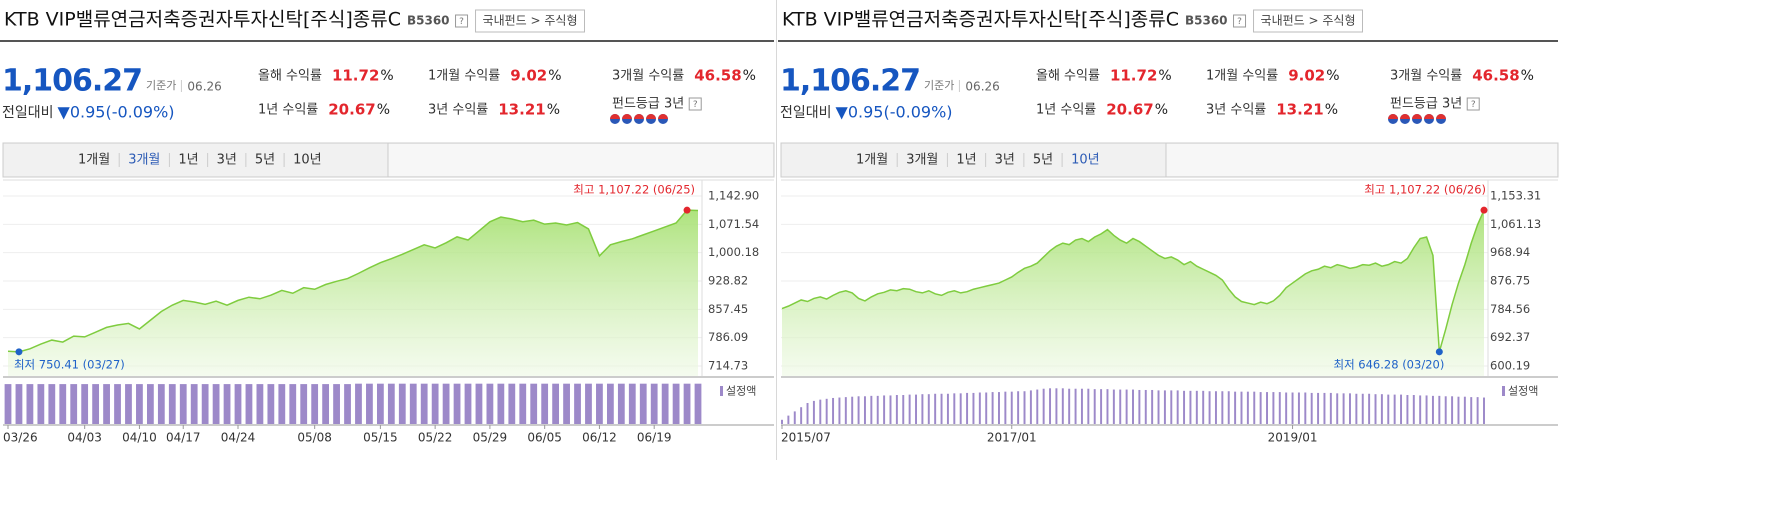 Image resolution: width=1768 pixels, height=513 pixels. I want to click on help-icon, so click(1473, 104).